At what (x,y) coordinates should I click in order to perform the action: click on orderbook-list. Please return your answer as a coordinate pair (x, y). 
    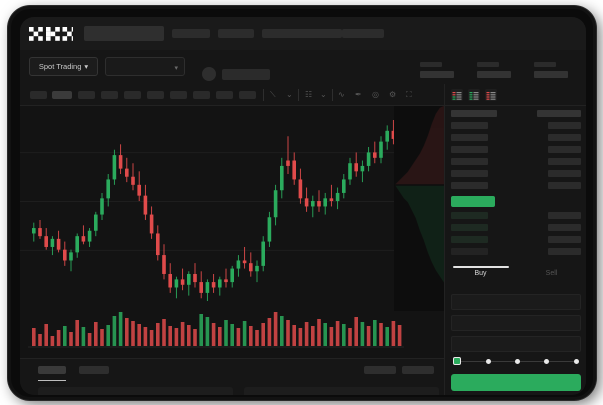
    Looking at the image, I should click on (515, 185).